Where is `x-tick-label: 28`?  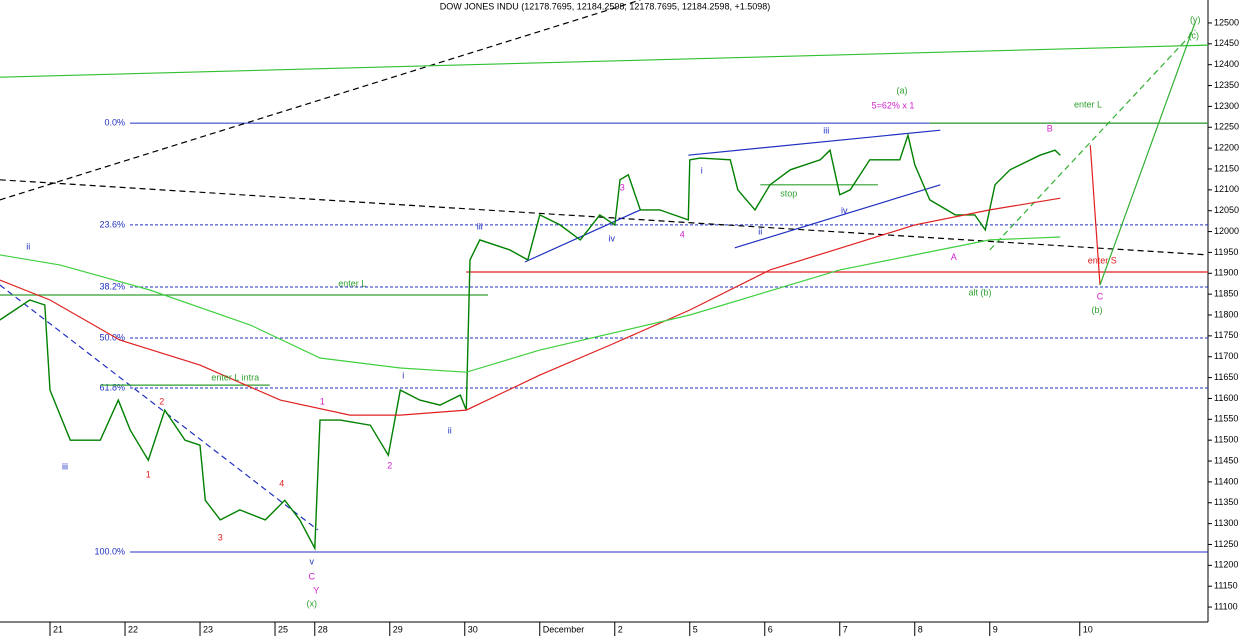 x-tick-label: 28 is located at coordinates (323, 629).